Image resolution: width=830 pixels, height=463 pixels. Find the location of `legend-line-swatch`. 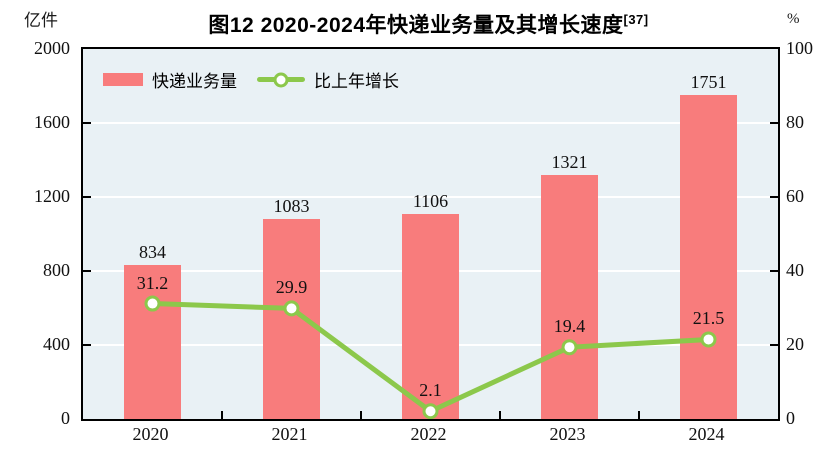

legend-line-swatch is located at coordinates (281, 79).